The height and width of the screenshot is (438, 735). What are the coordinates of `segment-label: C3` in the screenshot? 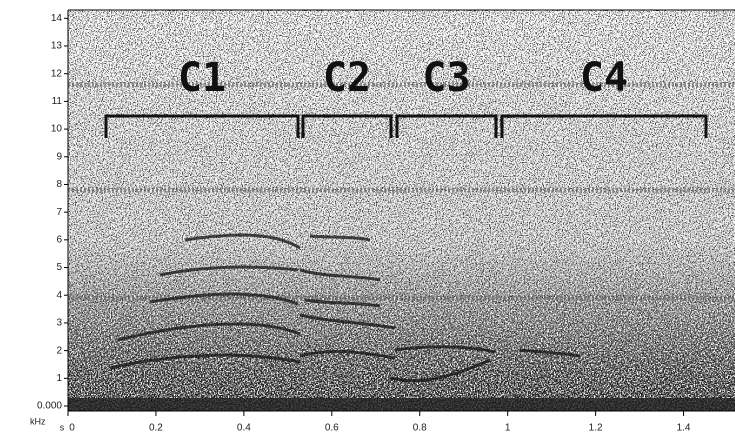 It's located at (446, 78).